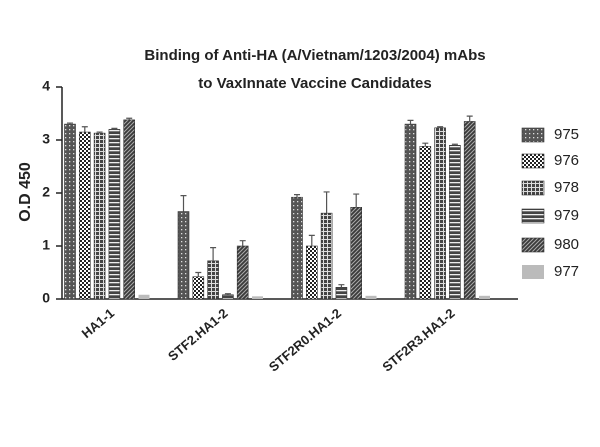  What do you see at coordinates (566, 187) in the screenshot?
I see `legend-label: 978` at bounding box center [566, 187].